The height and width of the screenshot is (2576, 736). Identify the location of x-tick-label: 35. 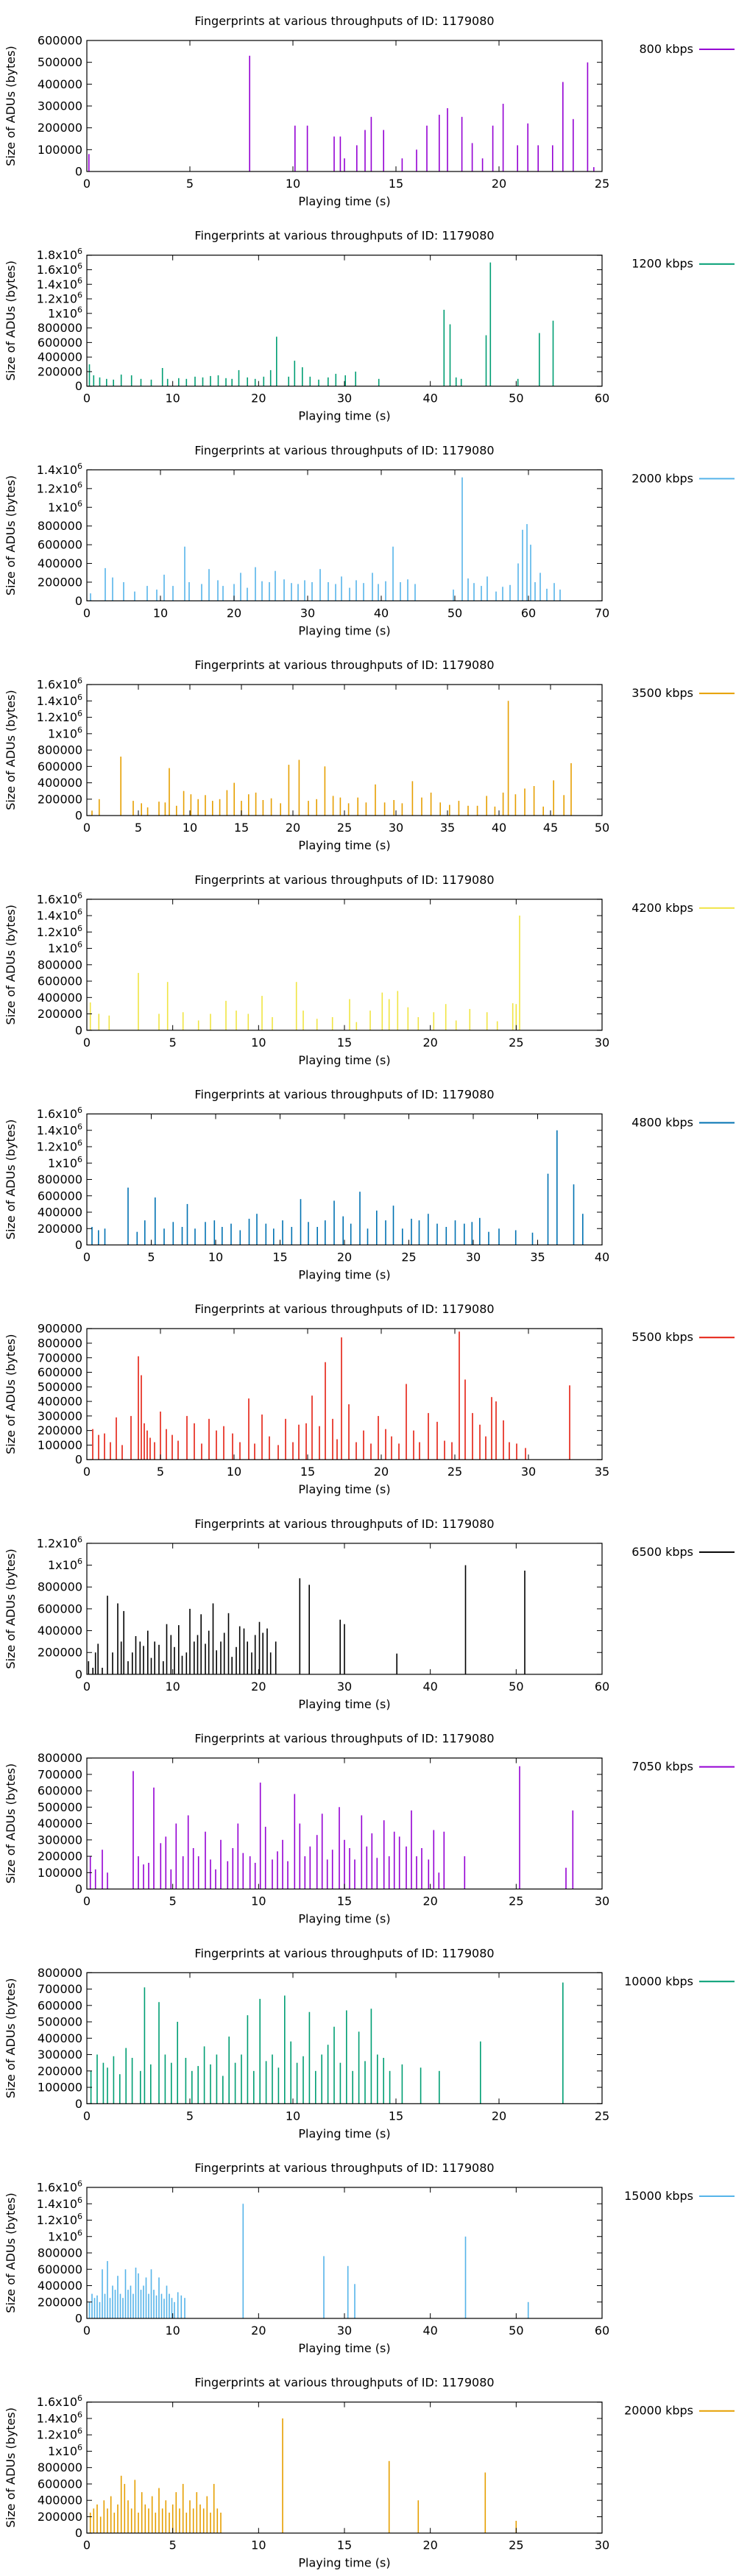
(602, 1472).